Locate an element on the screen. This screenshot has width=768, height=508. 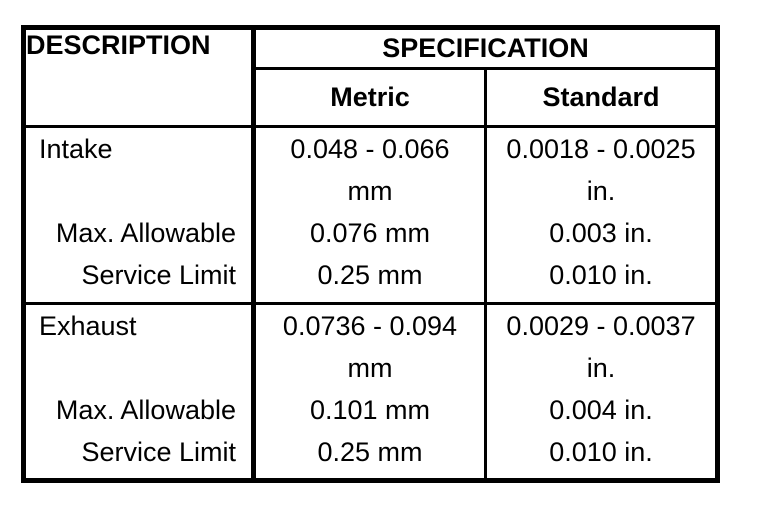
col-header-specification: SPECIFICATION is located at coordinates (485, 48).